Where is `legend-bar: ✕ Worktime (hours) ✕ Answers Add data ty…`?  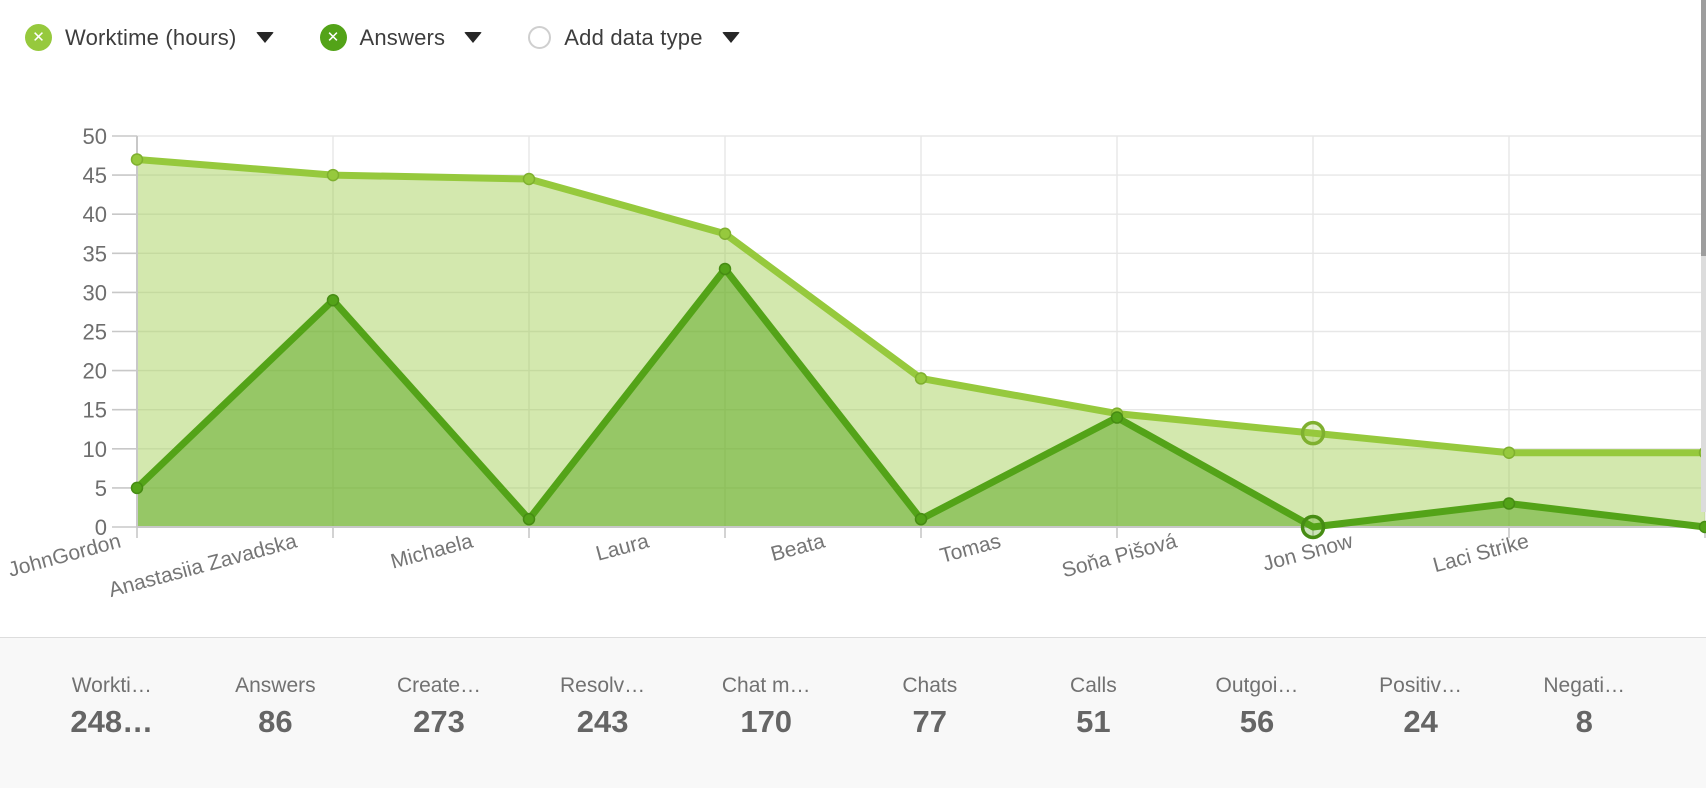 legend-bar: ✕ Worktime (hours) ✕ Answers Add data ty… is located at coordinates (853, 37).